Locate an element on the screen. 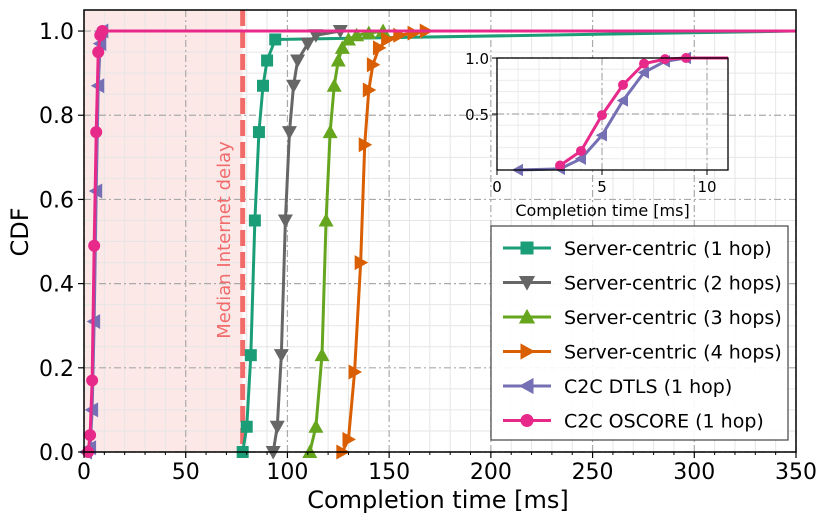 This screenshot has height=528, width=830. legend-item-server-centric-1-hop: Server-centric (1 hop) is located at coordinates (637, 249).